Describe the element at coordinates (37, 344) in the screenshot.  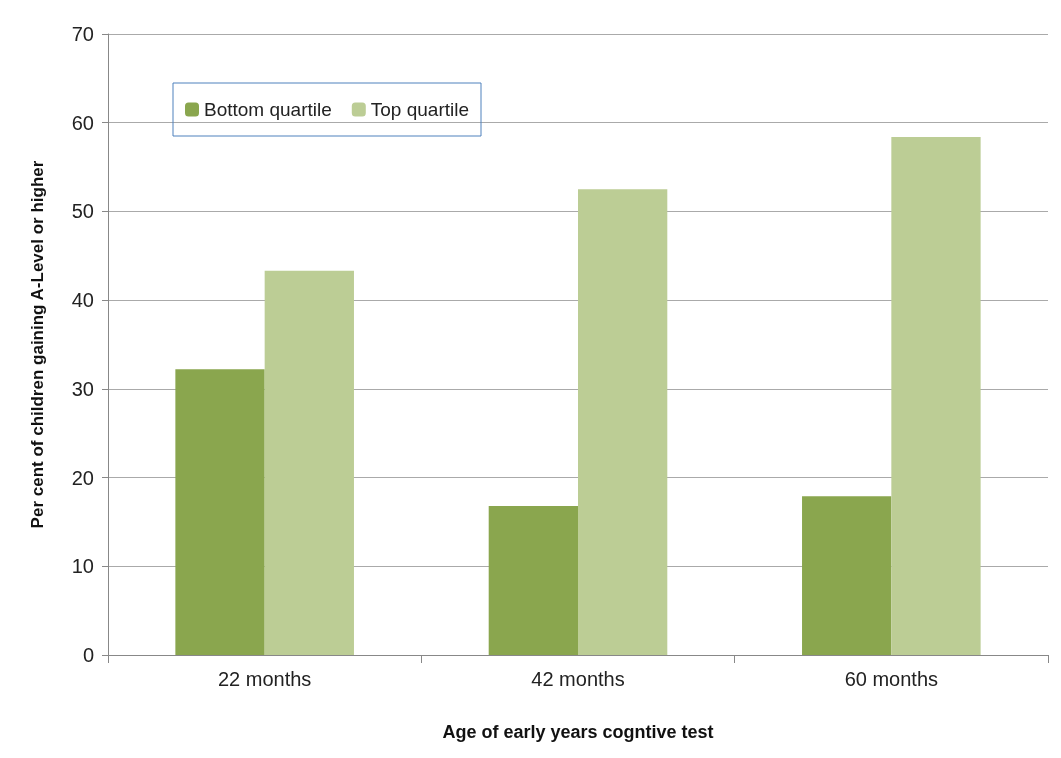
I see `y-axis-title: Per cent of children gaining A-Level or higher` at that location.